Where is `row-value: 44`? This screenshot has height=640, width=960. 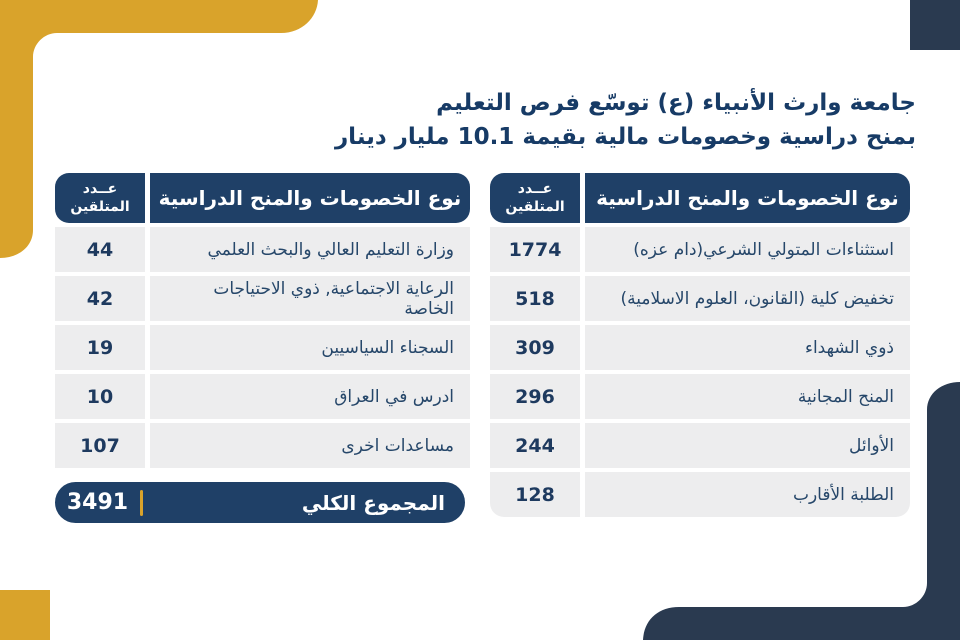 row-value: 44 is located at coordinates (100, 249).